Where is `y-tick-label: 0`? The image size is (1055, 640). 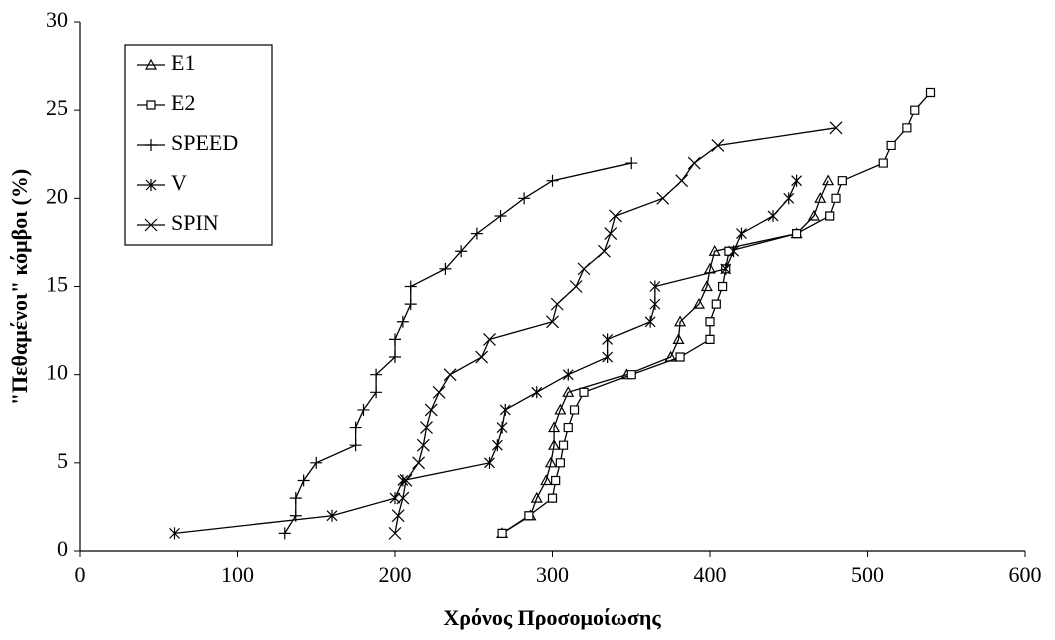
y-tick-label: 0 is located at coordinates (62, 548).